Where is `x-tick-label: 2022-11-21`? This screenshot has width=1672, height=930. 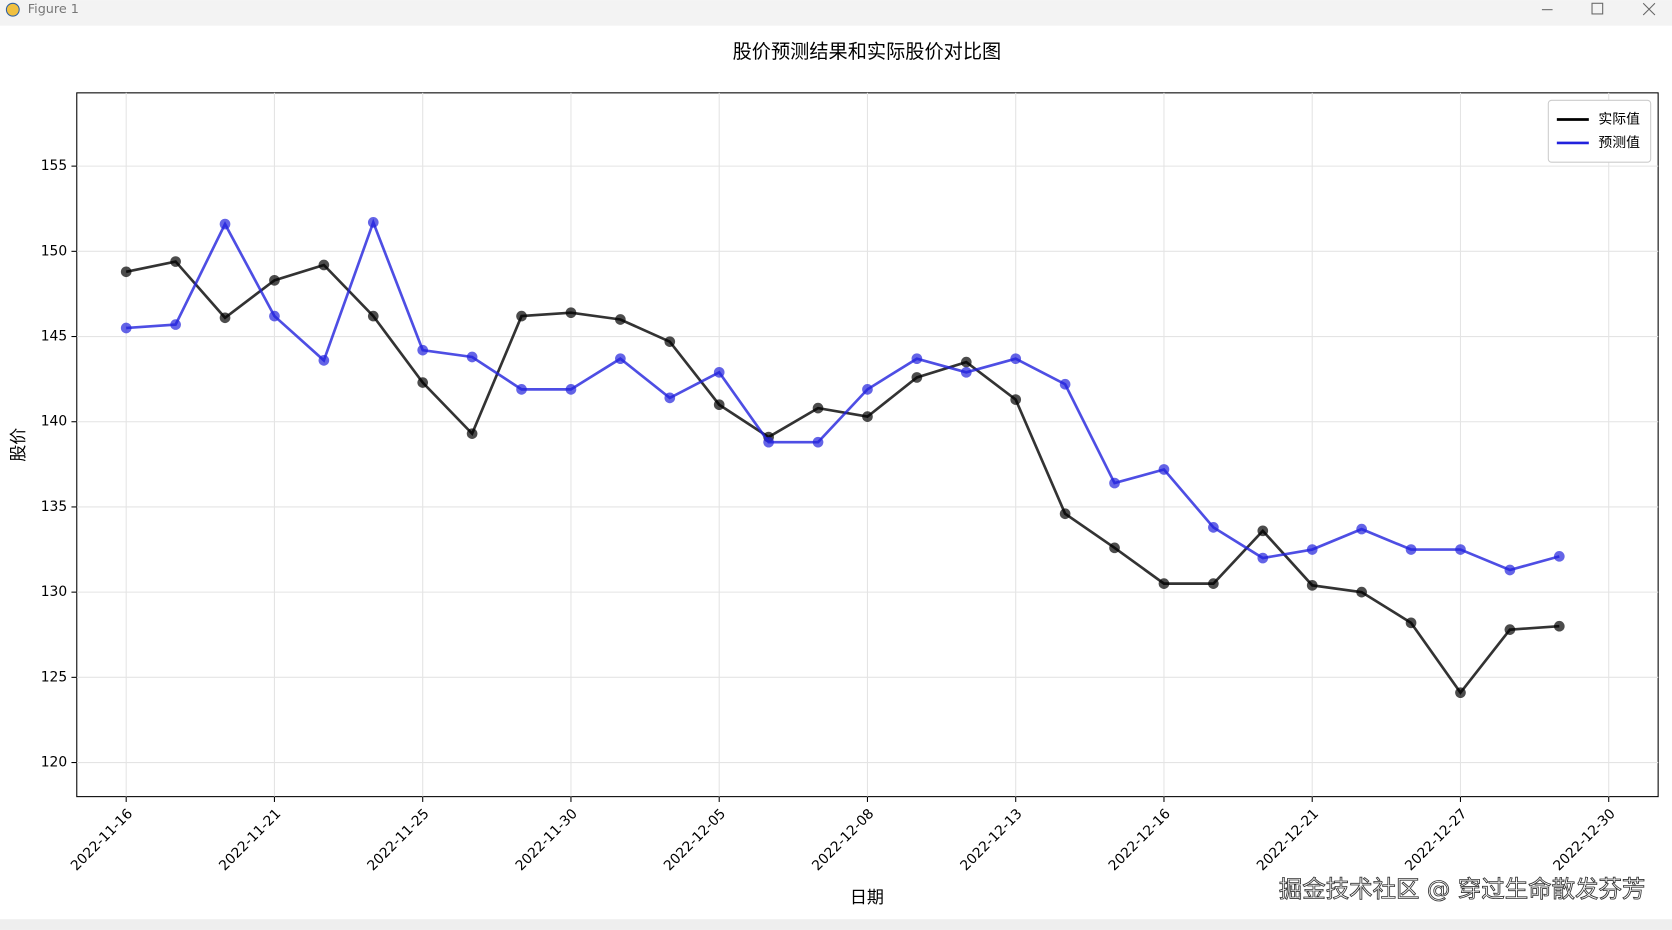 x-tick-label: 2022-11-21 is located at coordinates (250, 840).